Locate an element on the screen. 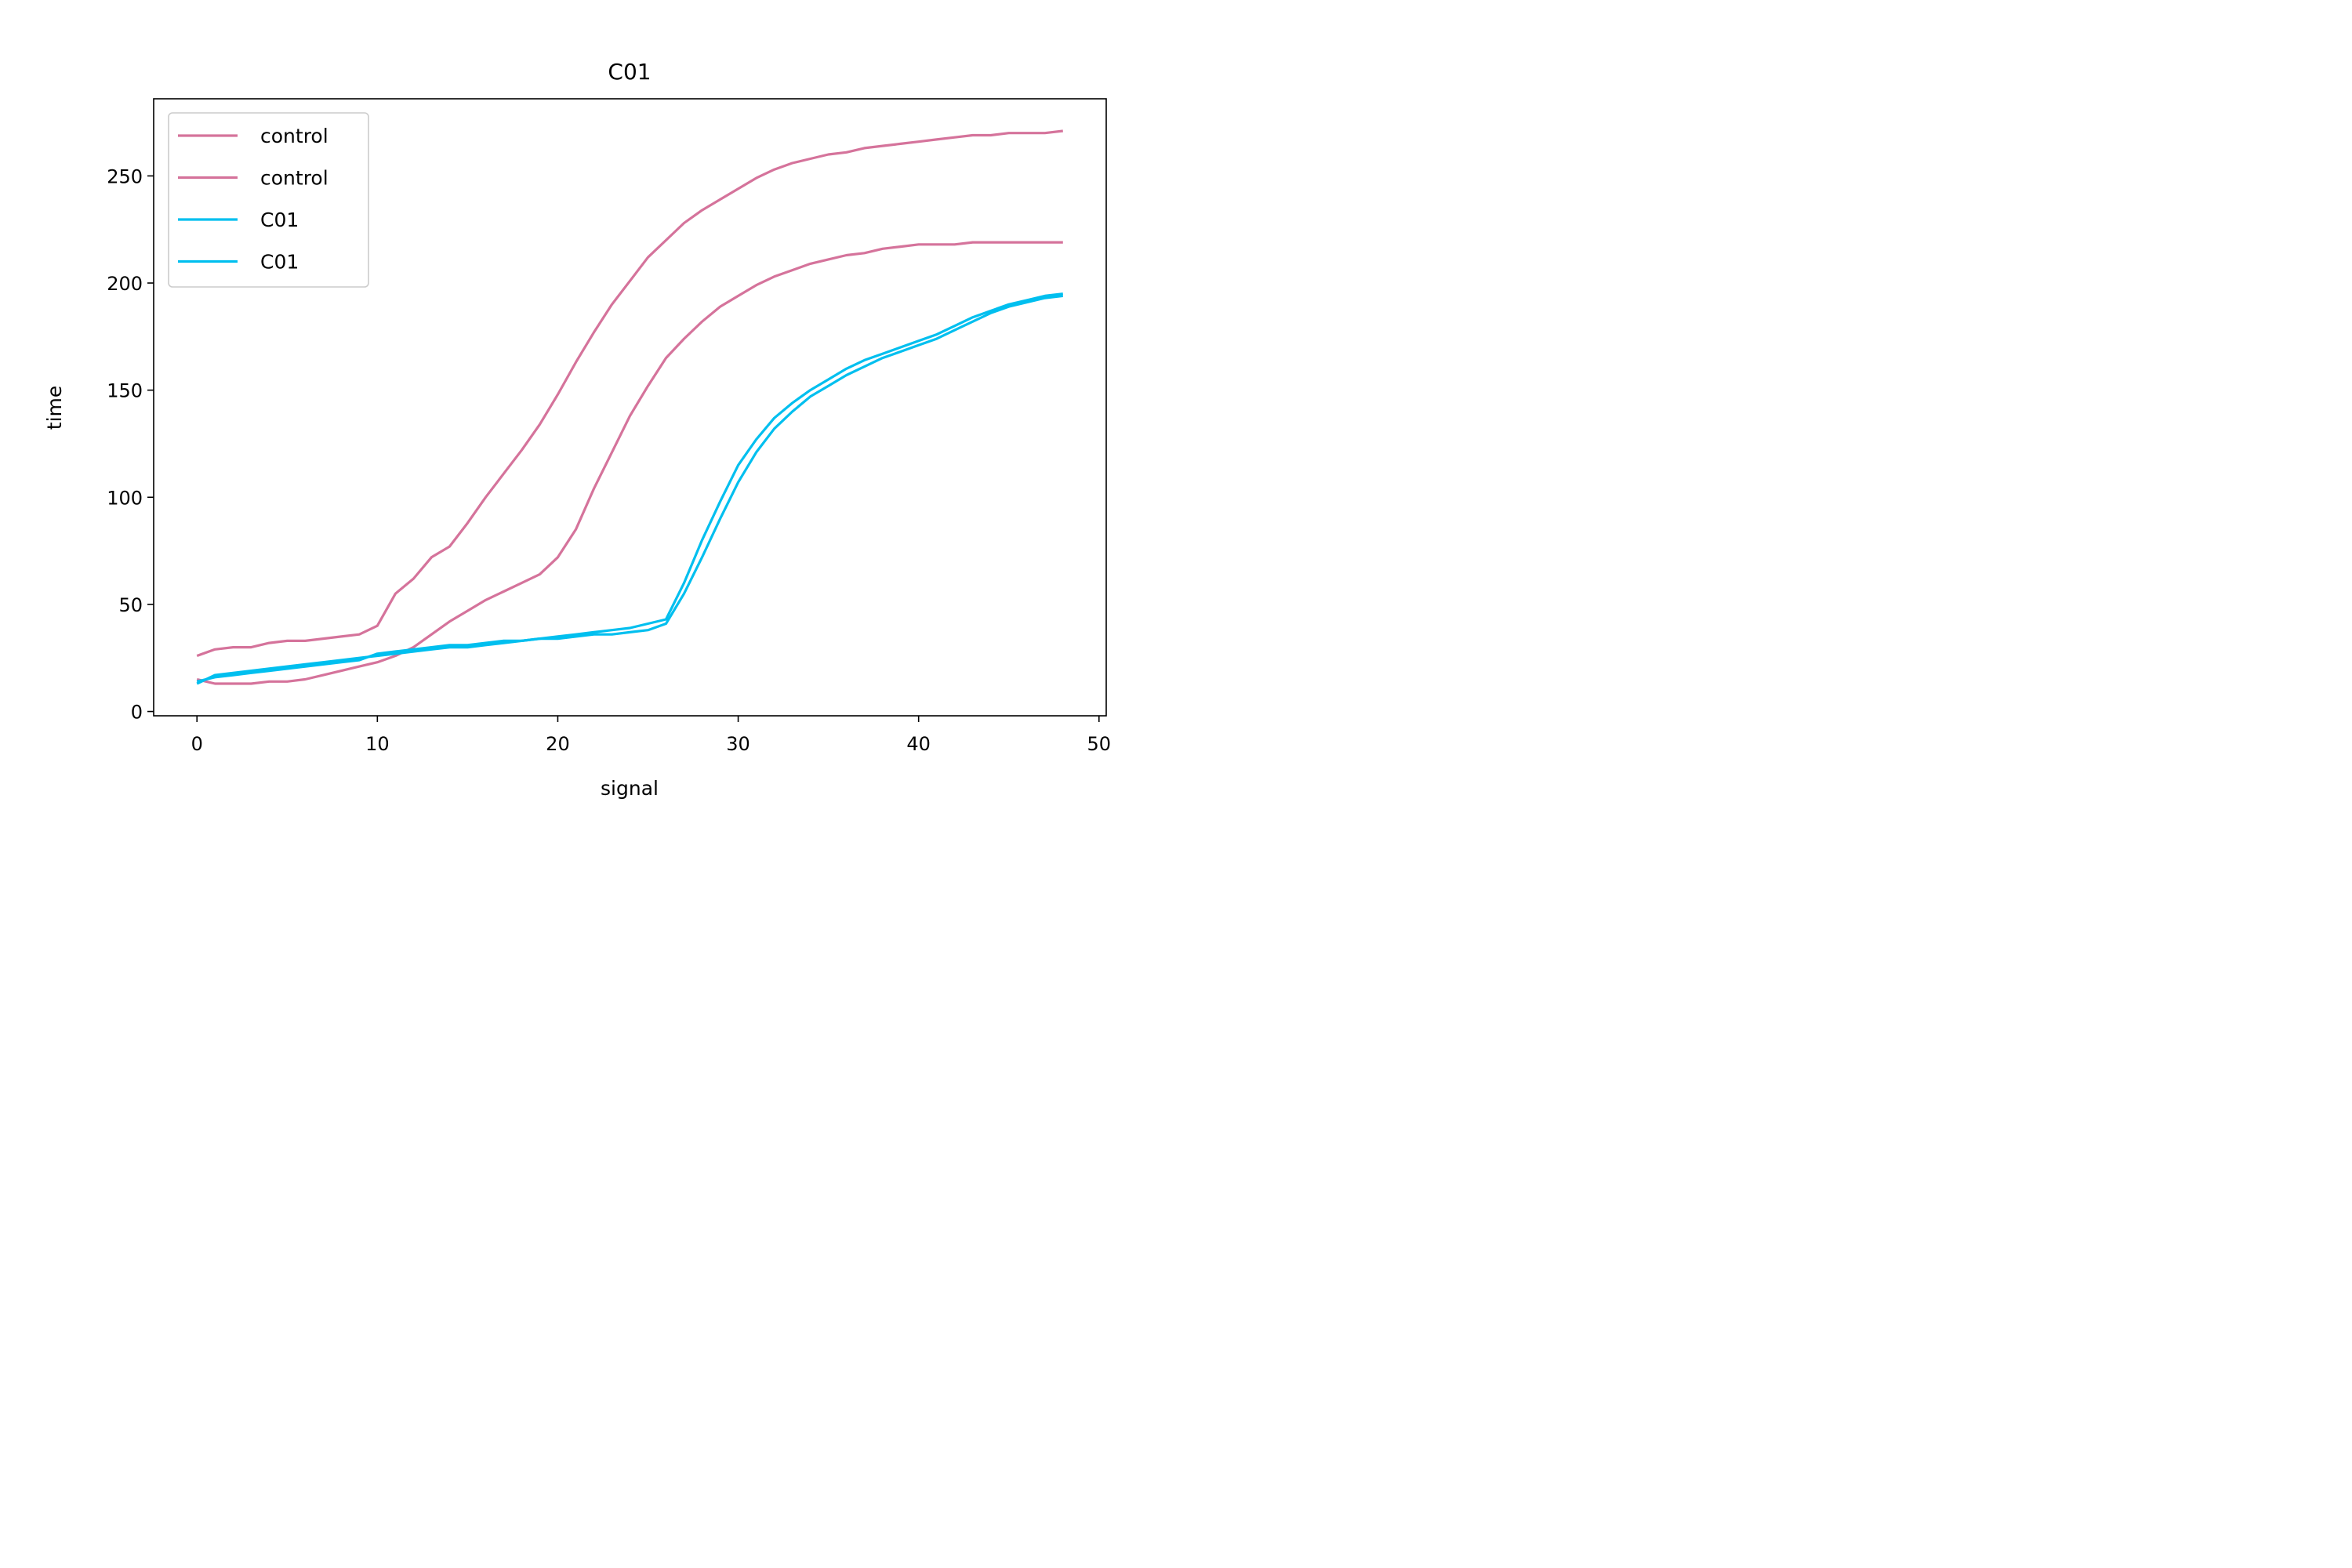 This screenshot has width=2352, height=1568. x-tick-label: 10 is located at coordinates (377, 744).